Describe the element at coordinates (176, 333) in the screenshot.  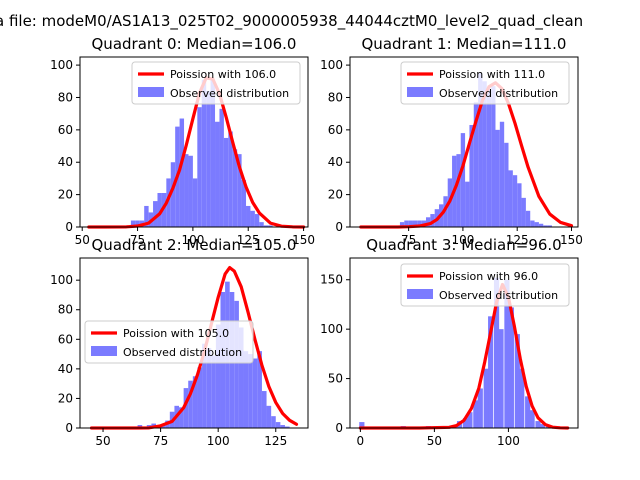
I see `legend-entry-poisson: Poission with 105.0` at that location.